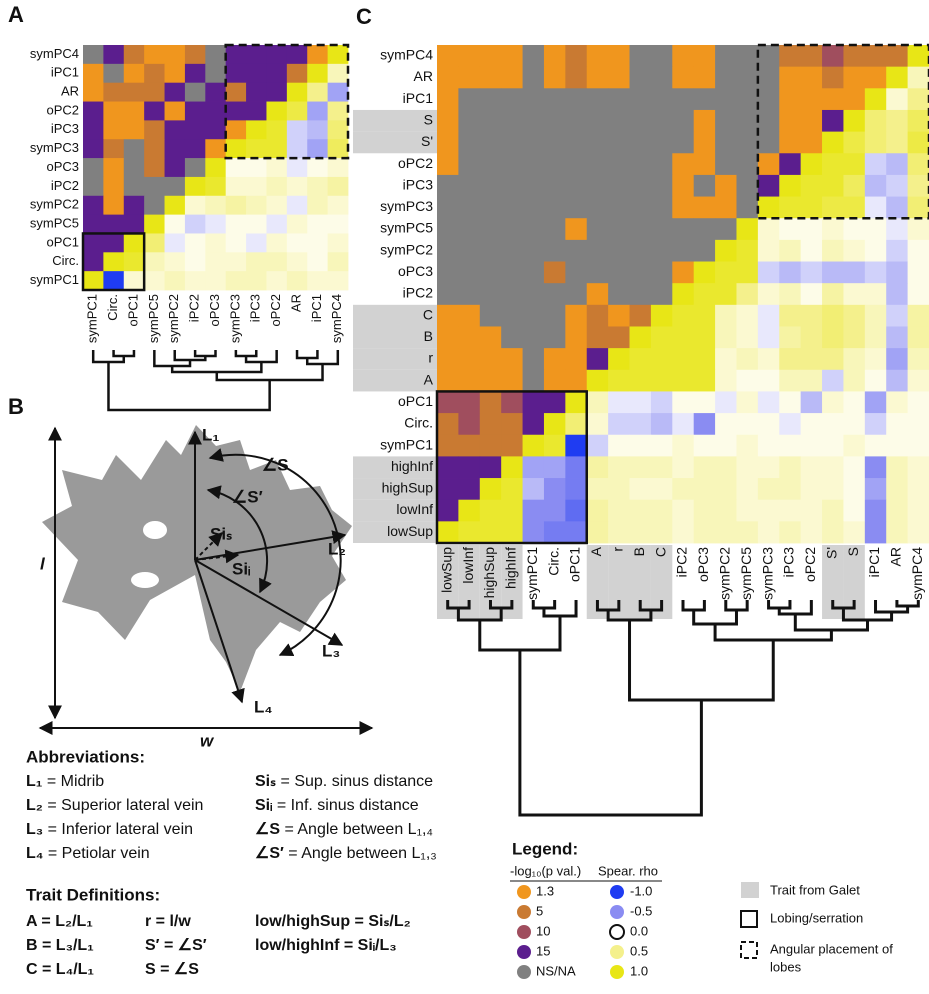  I want to click on column-label: oPC1, so click(132, 310).